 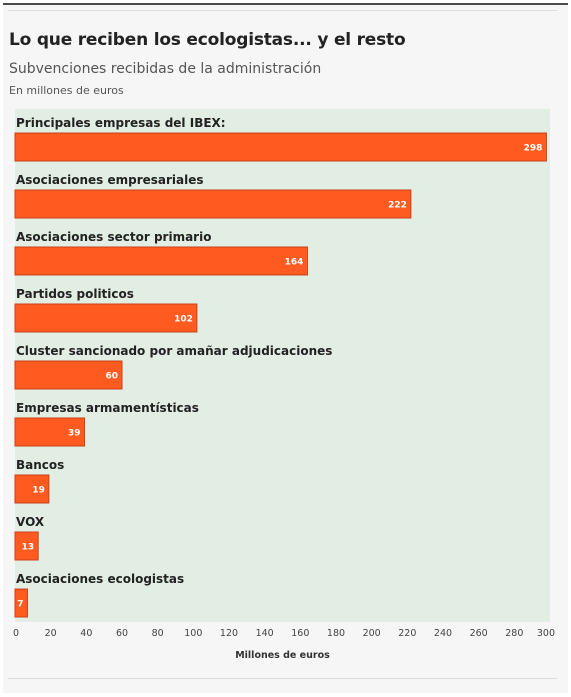 I want to click on value-label: 222, so click(x=397, y=206).